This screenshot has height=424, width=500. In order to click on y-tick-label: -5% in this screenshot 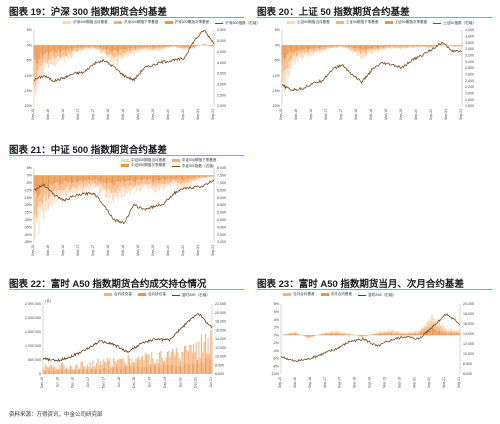, I will do `click(277, 61)`.